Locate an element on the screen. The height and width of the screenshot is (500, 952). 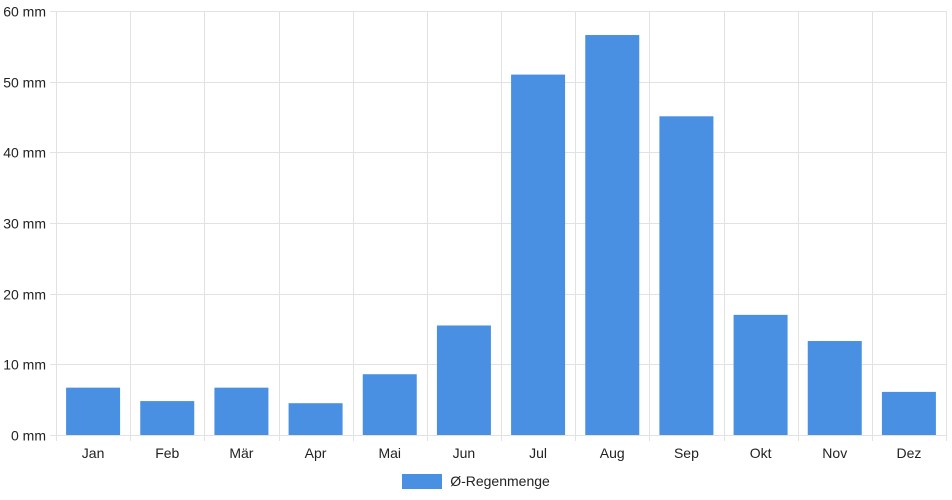
x-tick-label: Aug is located at coordinates (612, 453).